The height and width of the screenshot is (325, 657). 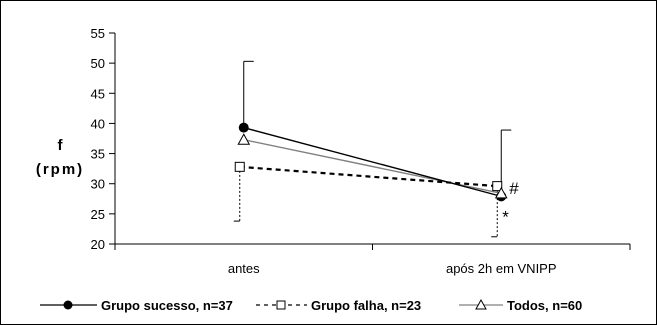 What do you see at coordinates (98, 63) in the screenshot?
I see `y-tick-label: 50` at bounding box center [98, 63].